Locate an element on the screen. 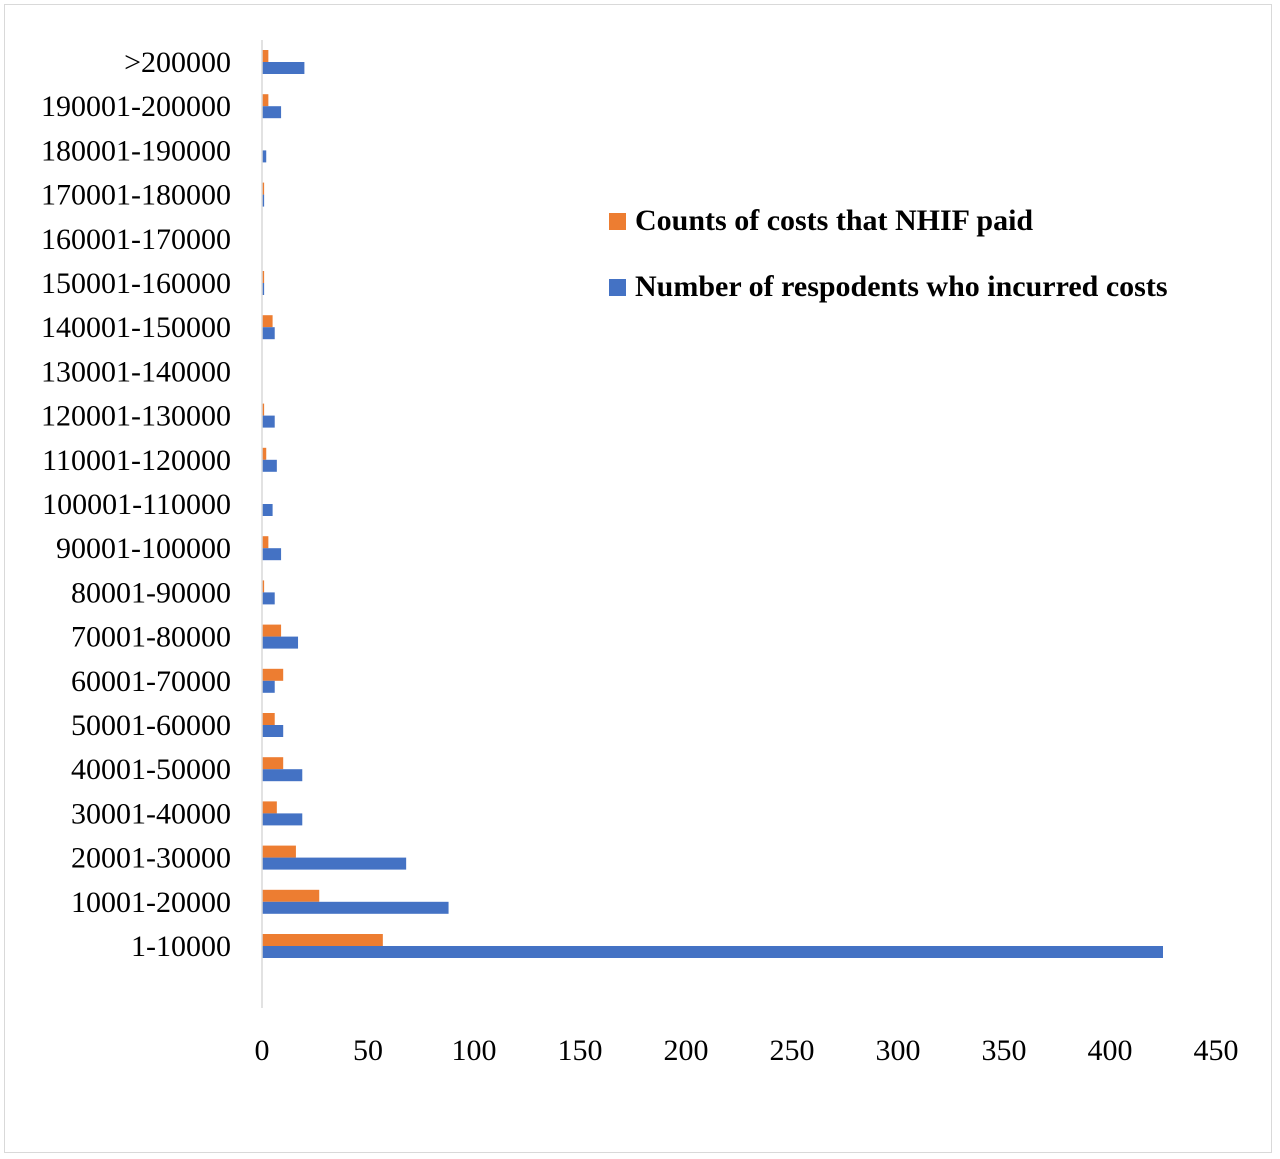  x-tick-label: 0 is located at coordinates (262, 1050).